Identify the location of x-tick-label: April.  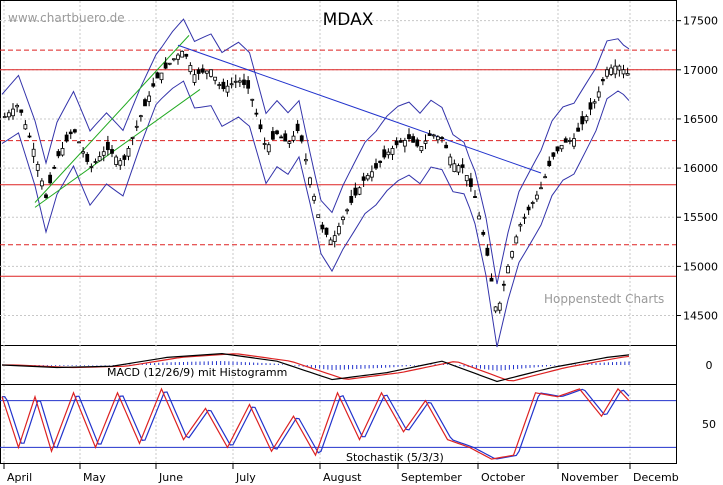
(19, 477).